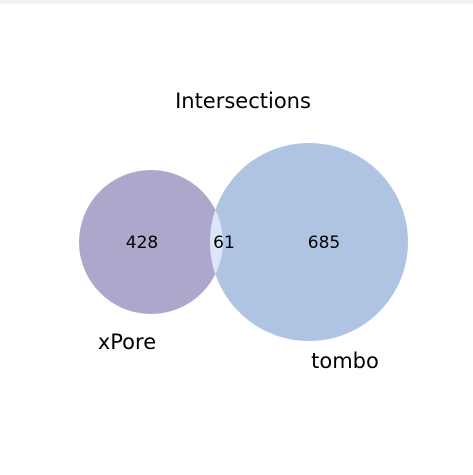  What do you see at coordinates (236, 2) in the screenshot?
I see `top-border` at bounding box center [236, 2].